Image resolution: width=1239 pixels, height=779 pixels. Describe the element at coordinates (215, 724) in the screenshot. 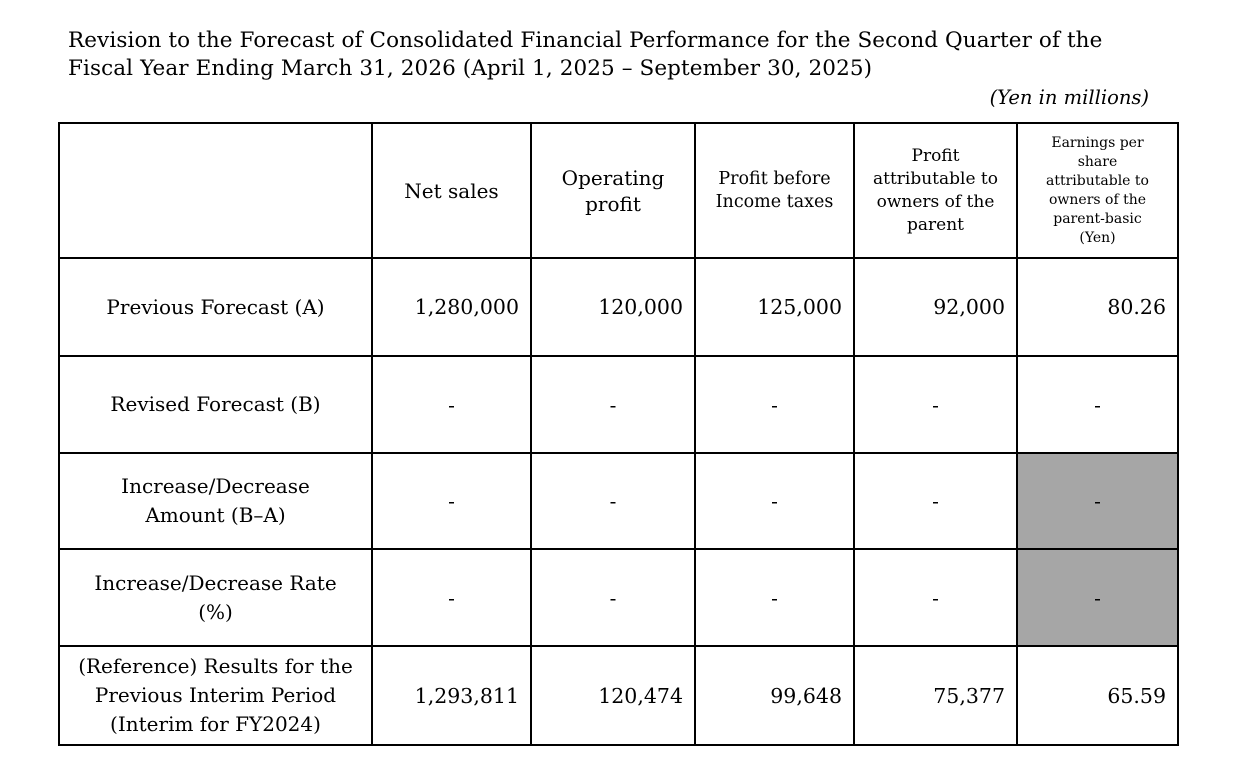

I see `label-line: (Interim for FY2024)` at that location.